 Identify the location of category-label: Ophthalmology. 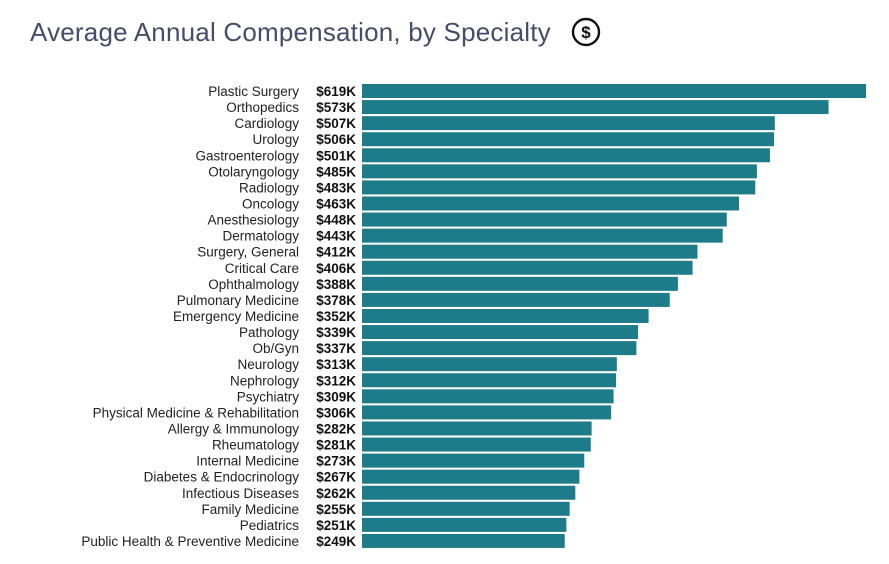
(253, 284).